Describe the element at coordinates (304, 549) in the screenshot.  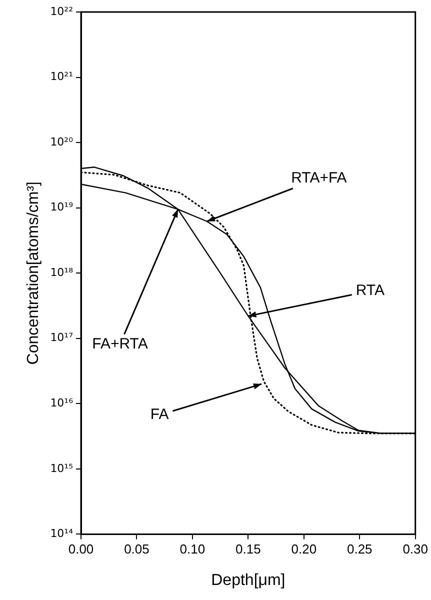
I see `x-tick-label: 0.20` at that location.